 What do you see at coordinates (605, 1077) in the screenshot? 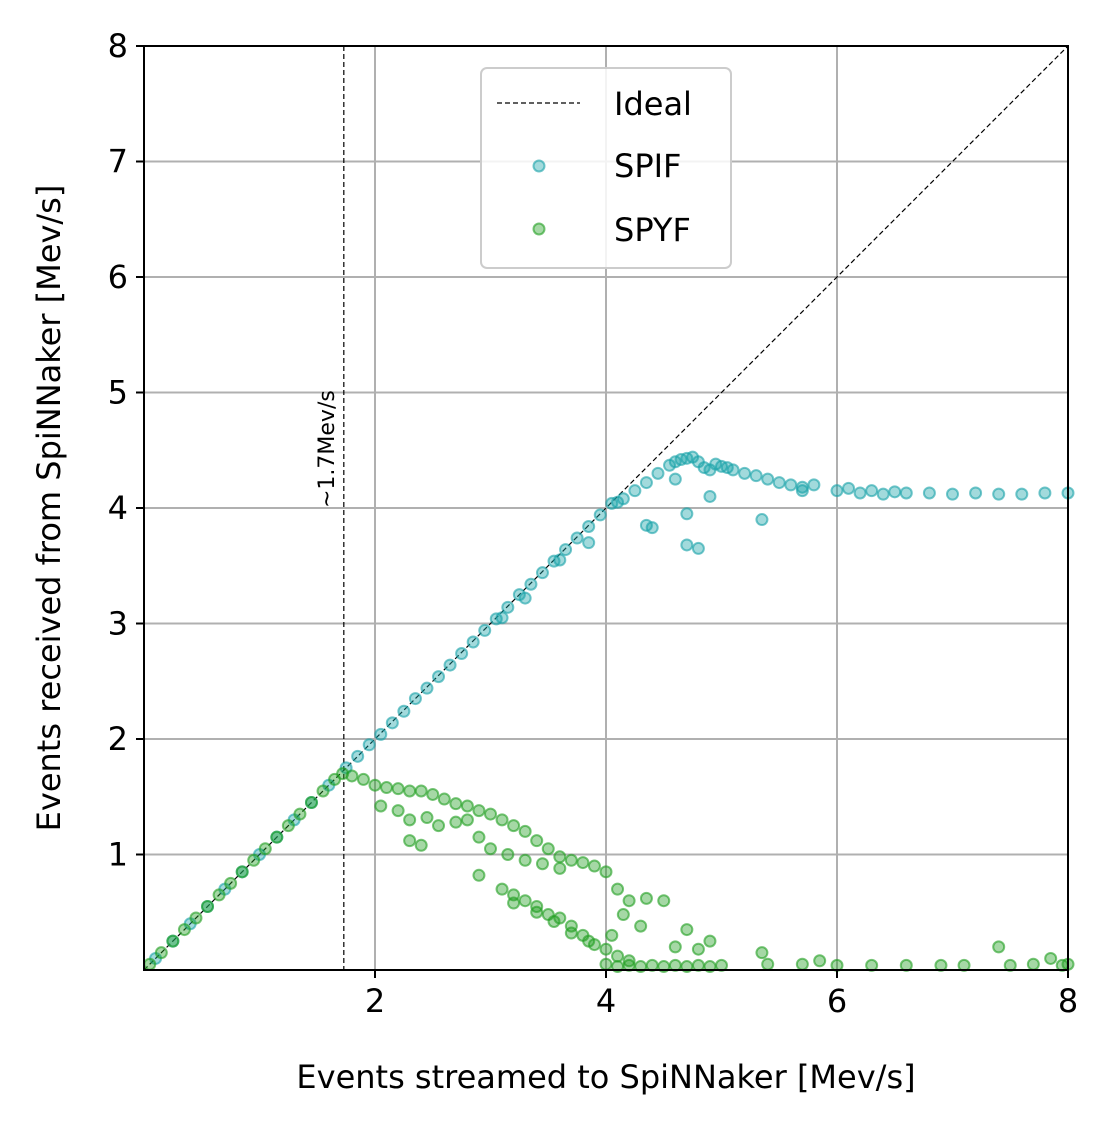
I see `x-axis-title: Events streamed to SpiNNaker [Mev/s]` at bounding box center [605, 1077].